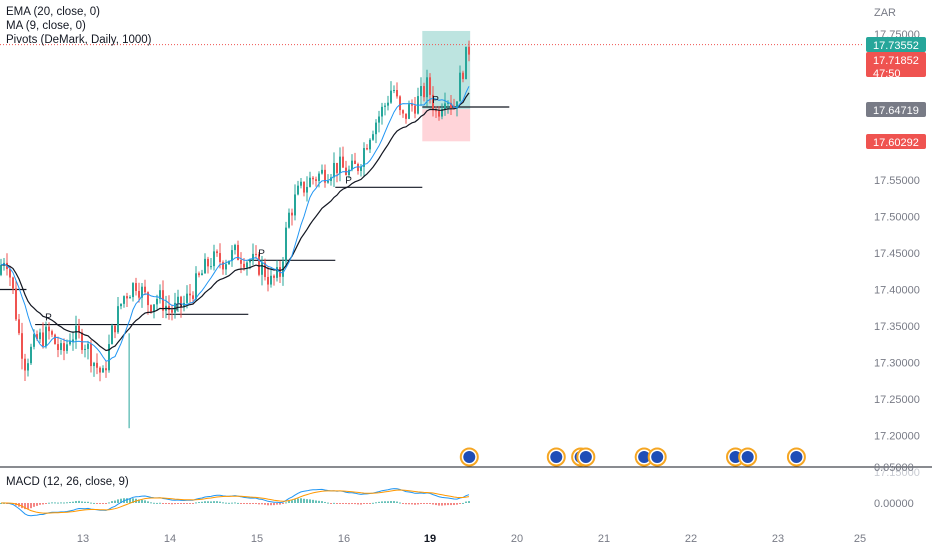 This screenshot has height=550, width=932. What do you see at coordinates (471, 539) in the screenshot?
I see `time-axis: 13 14 15 16 19 20 21 22 23 25` at bounding box center [471, 539].